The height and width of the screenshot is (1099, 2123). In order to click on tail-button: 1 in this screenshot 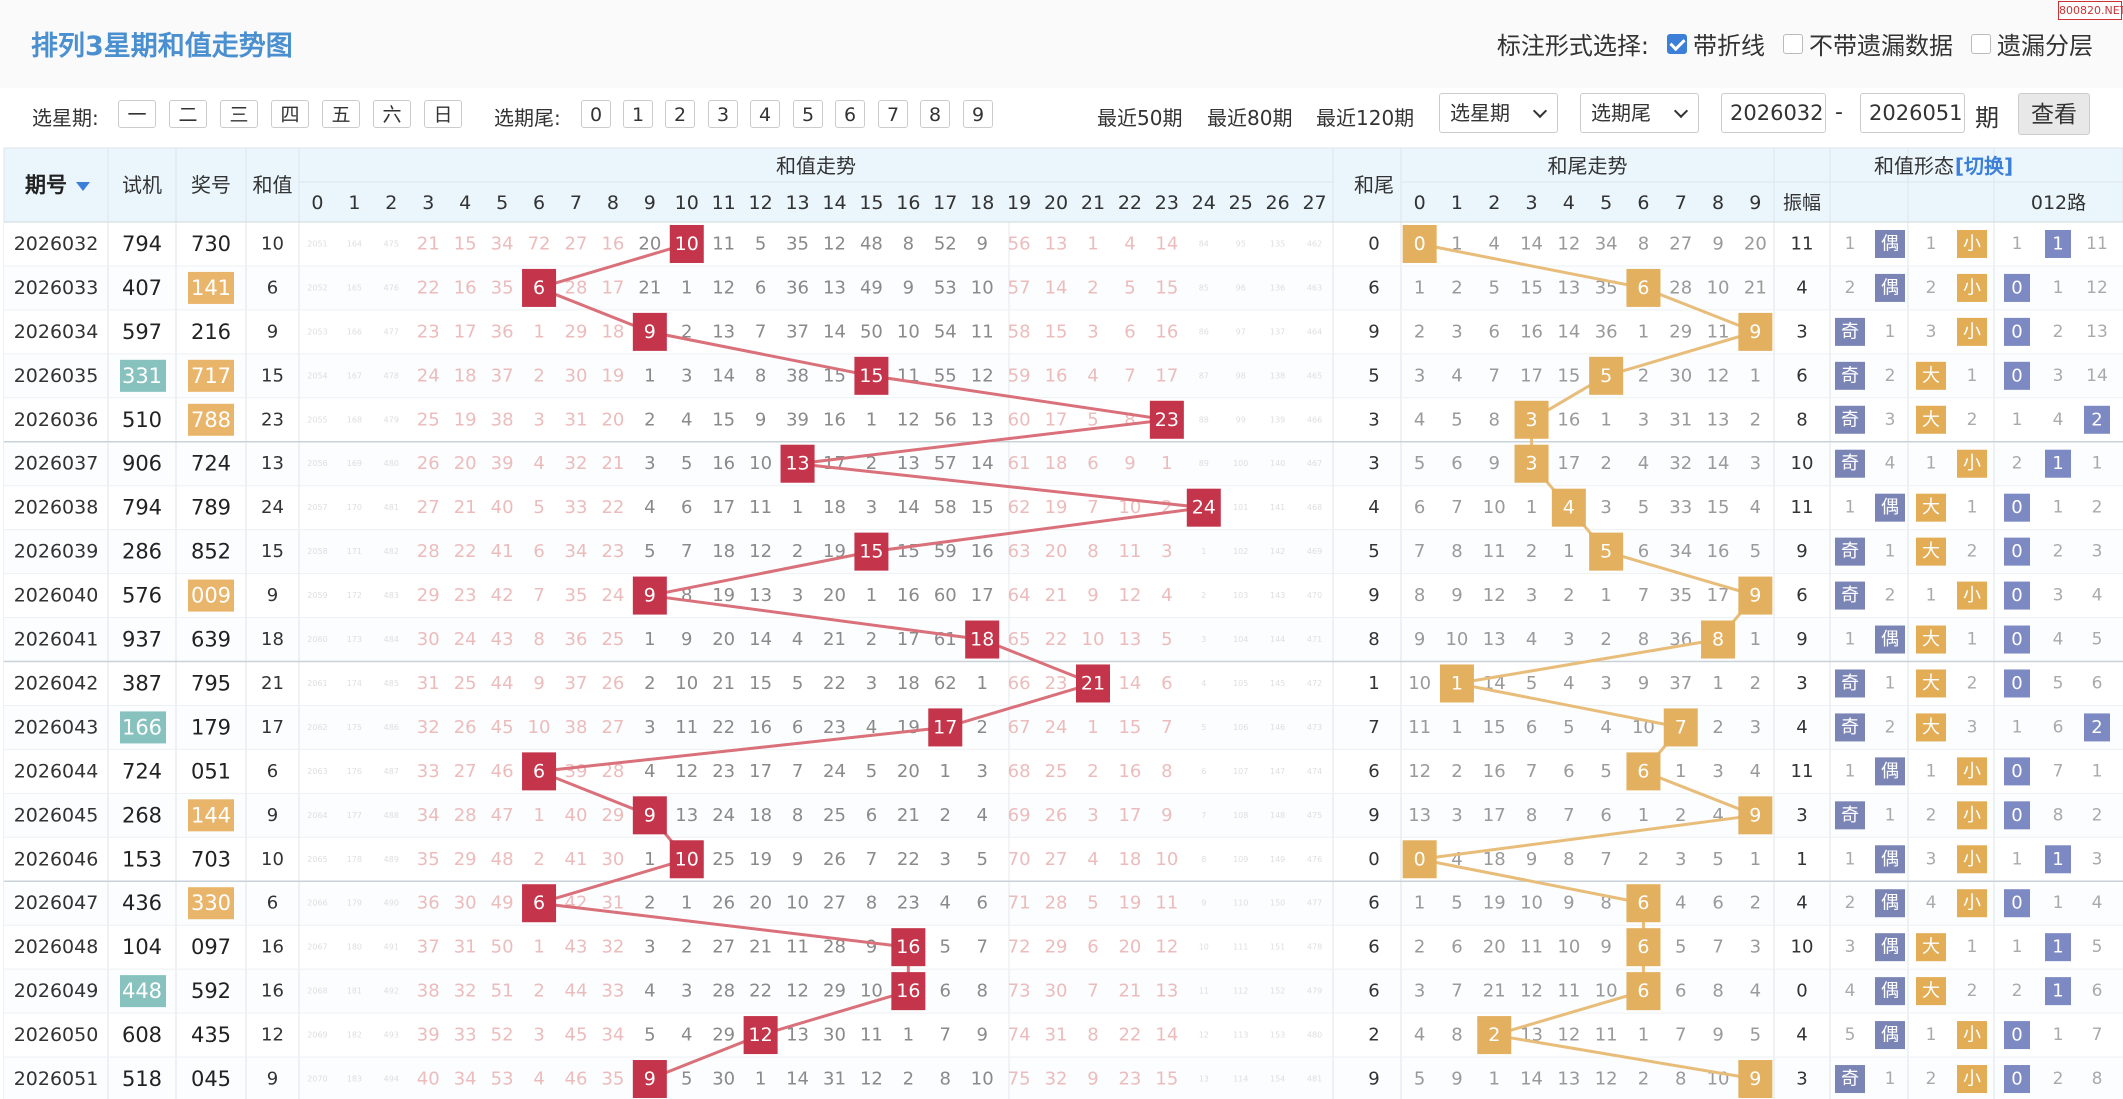, I will do `click(638, 114)`.